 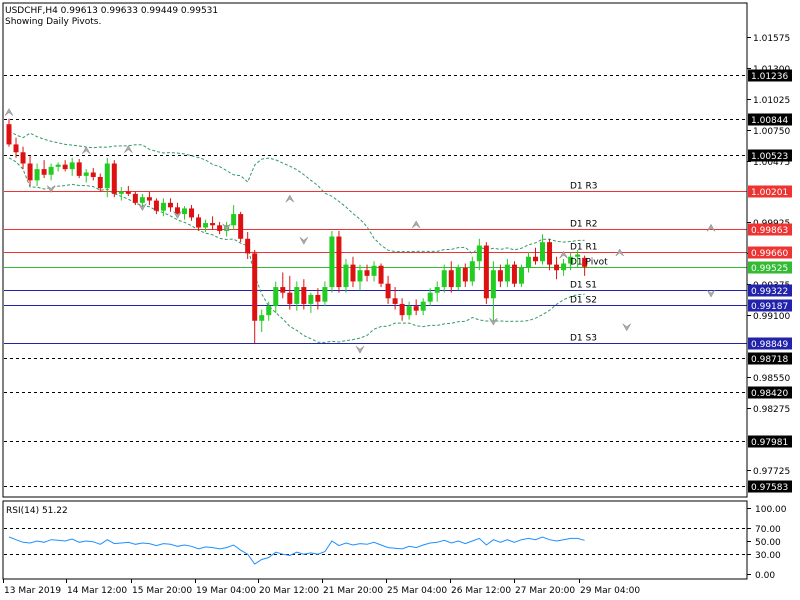 I want to click on level-name-6: D1 Pivot, so click(x=589, y=263).